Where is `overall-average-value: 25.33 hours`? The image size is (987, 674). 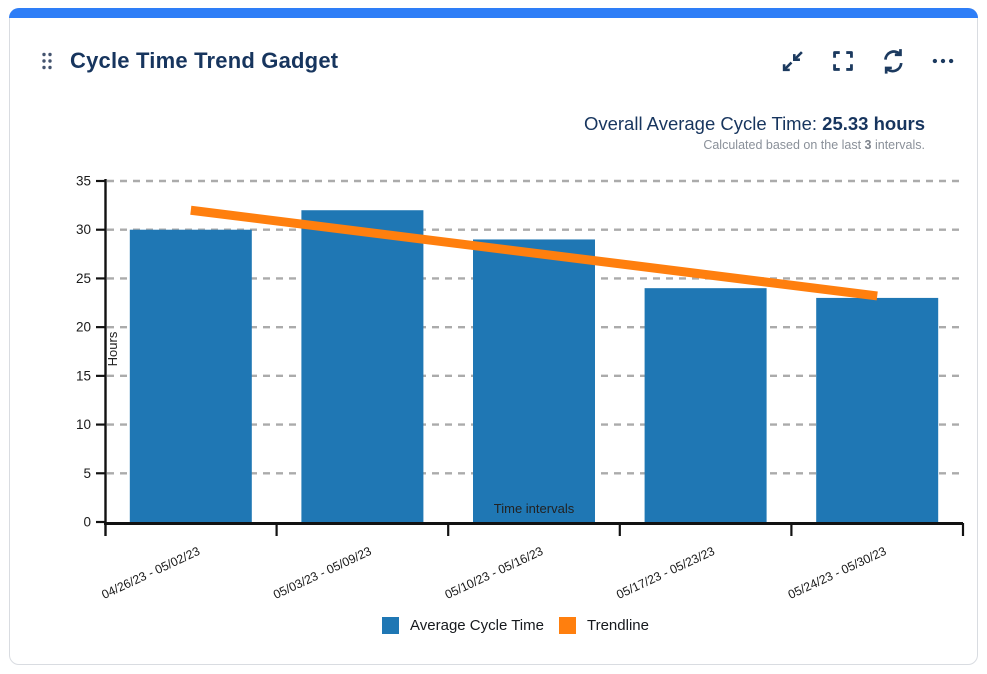
overall-average-value: 25.33 hours is located at coordinates (873, 123).